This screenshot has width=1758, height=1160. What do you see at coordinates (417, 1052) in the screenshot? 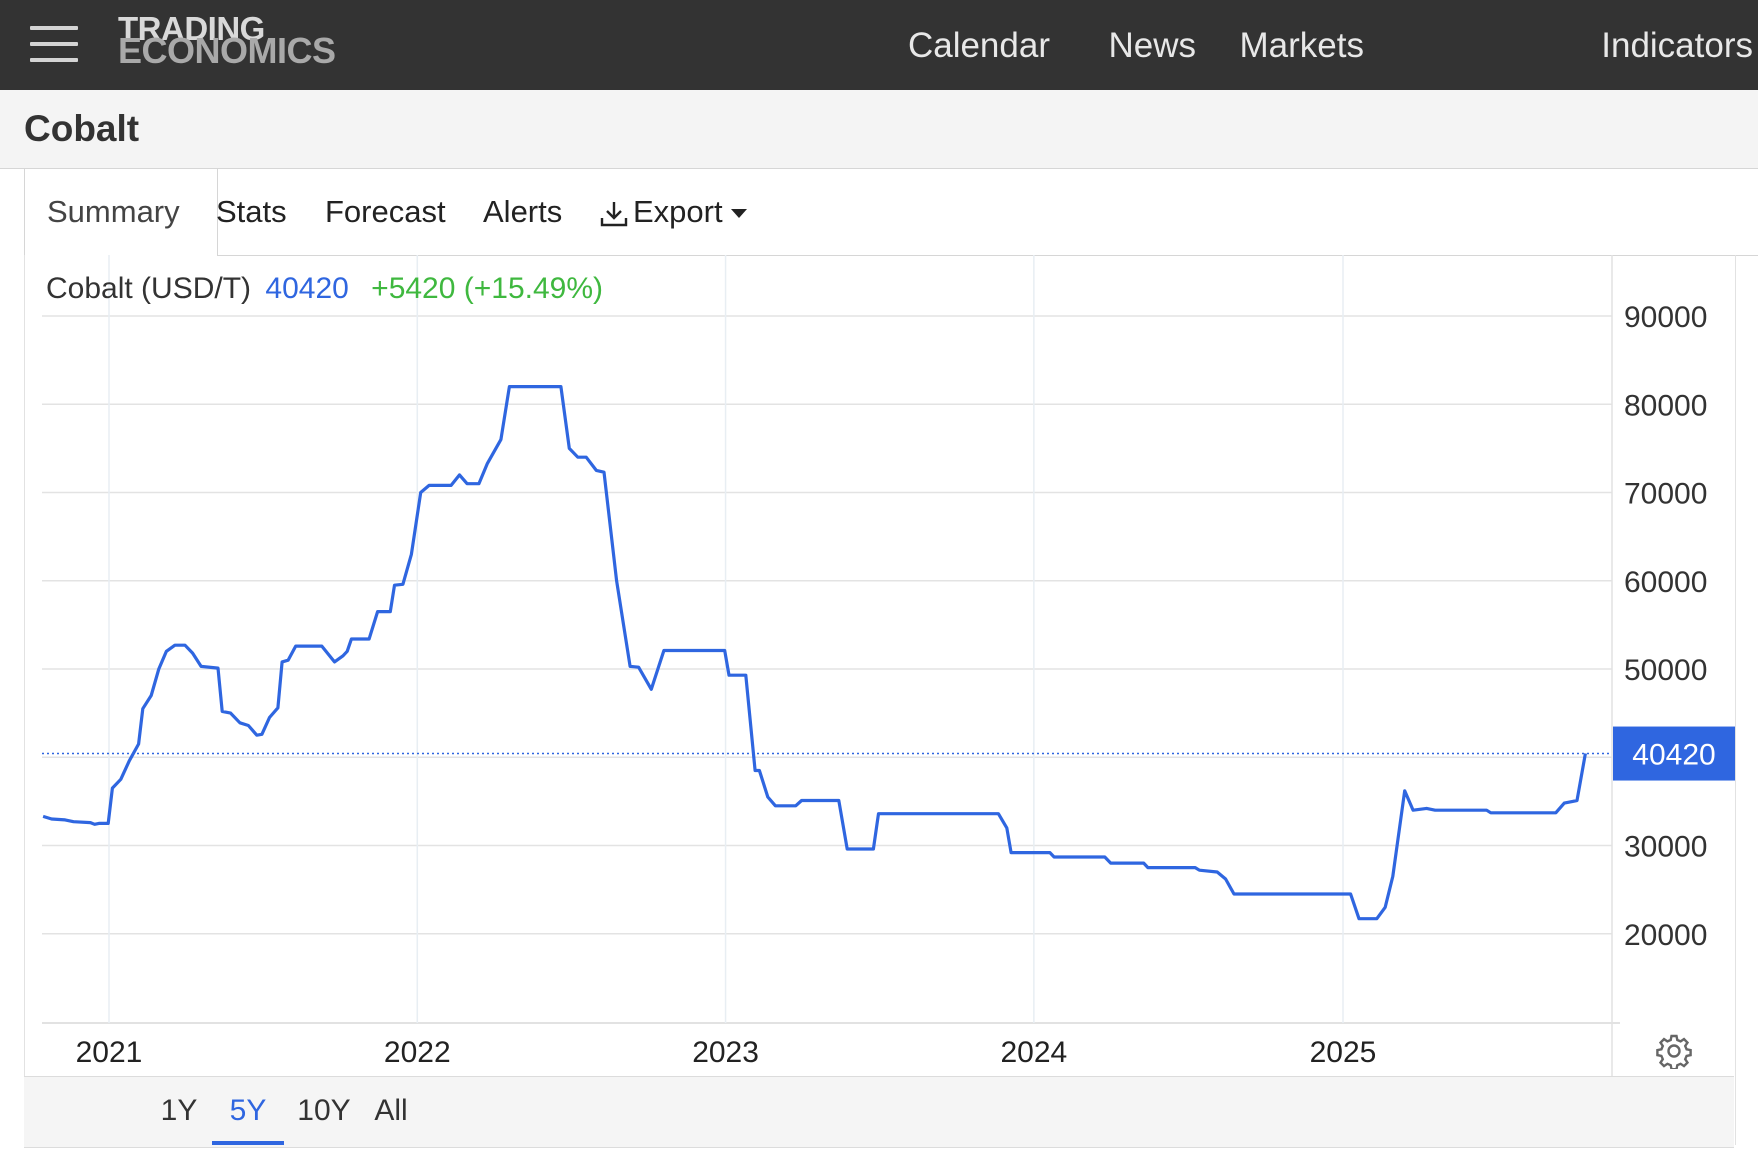
I see `x-tick-label: 2022` at bounding box center [417, 1052].